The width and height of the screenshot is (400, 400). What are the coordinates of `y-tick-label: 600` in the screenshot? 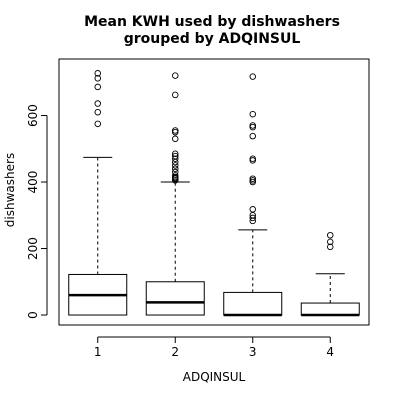 It's located at (33, 115).